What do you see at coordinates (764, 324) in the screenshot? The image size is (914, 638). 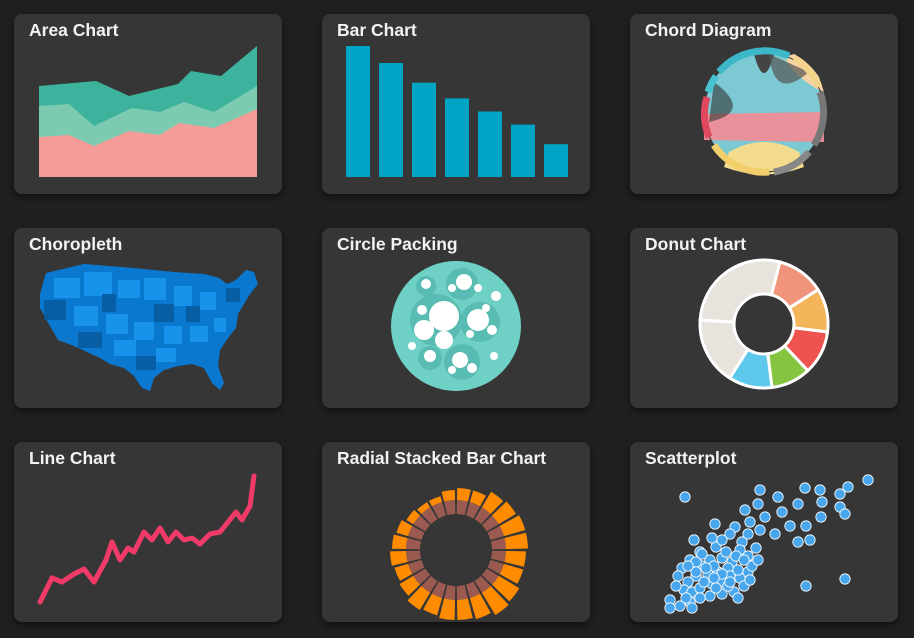 I see `donut-chart-icon` at bounding box center [764, 324].